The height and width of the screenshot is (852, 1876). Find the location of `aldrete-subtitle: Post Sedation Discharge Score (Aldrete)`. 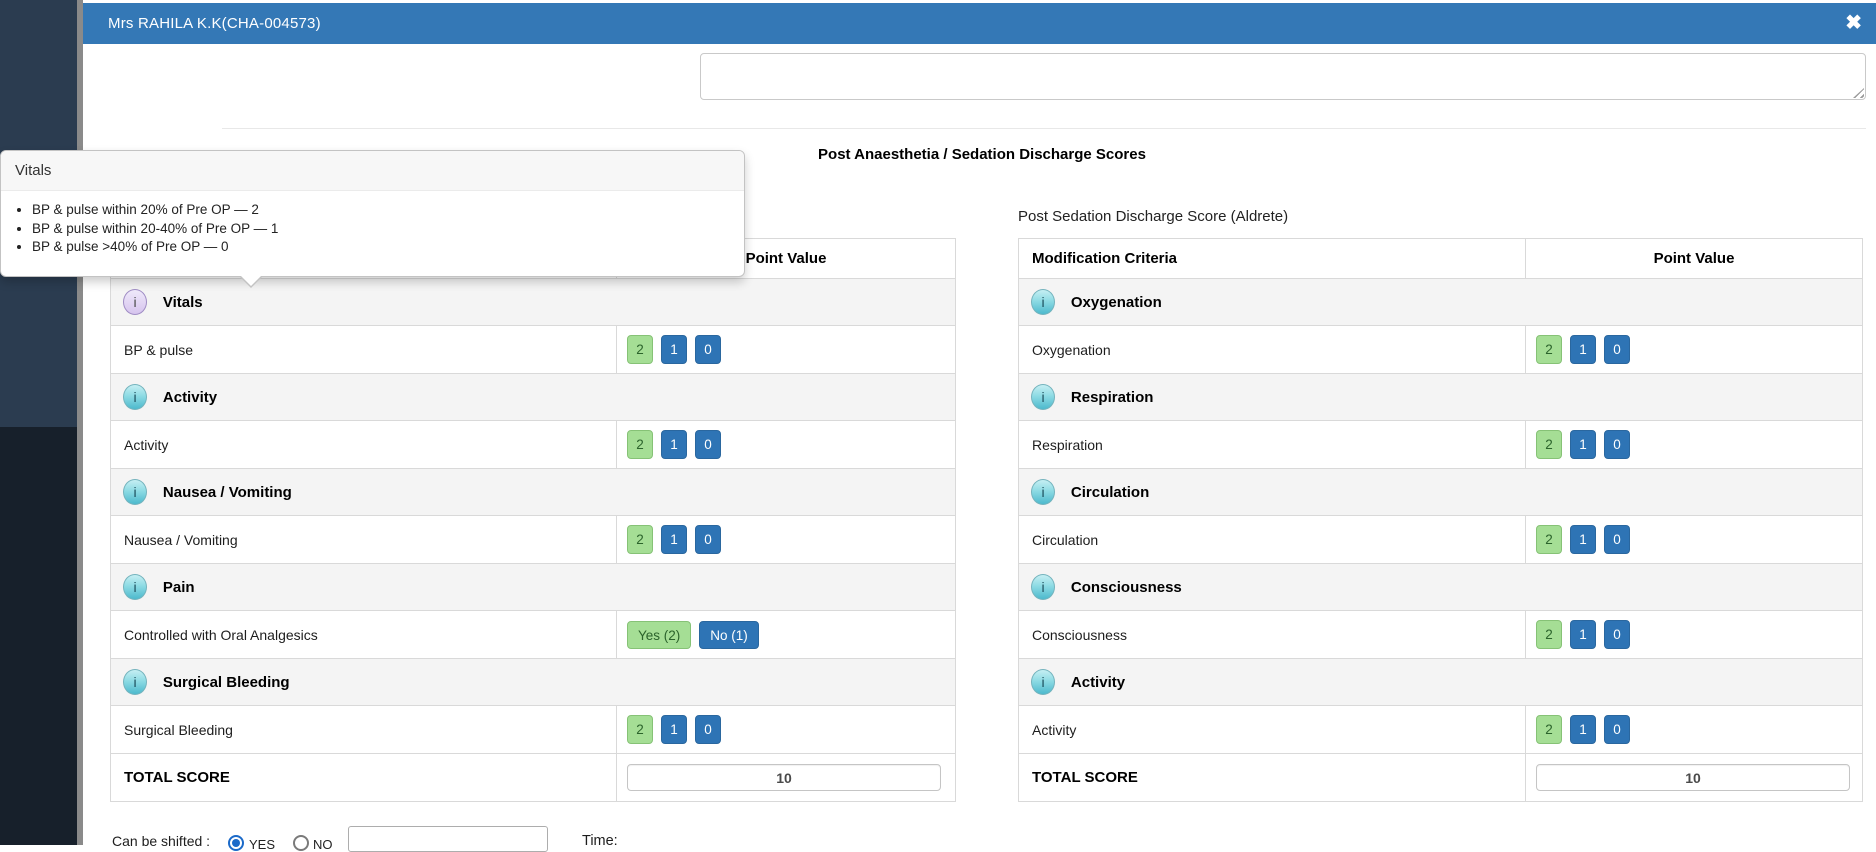

aldrete-subtitle: Post Sedation Discharge Score (Aldrete) is located at coordinates (1153, 216).